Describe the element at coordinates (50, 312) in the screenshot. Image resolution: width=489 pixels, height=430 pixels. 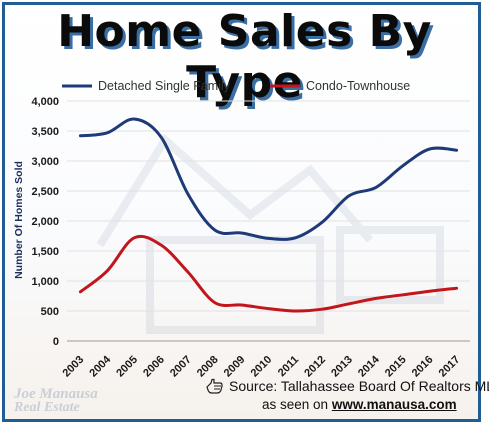
I see `y-tick-label: 500` at that location.